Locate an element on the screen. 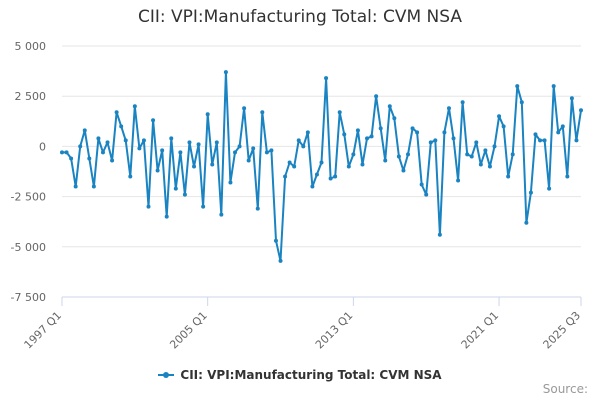 This screenshot has height=400, width=600. legend-item: CII: VPI:Manufacturing Total: CVM NSA is located at coordinates (300, 375).